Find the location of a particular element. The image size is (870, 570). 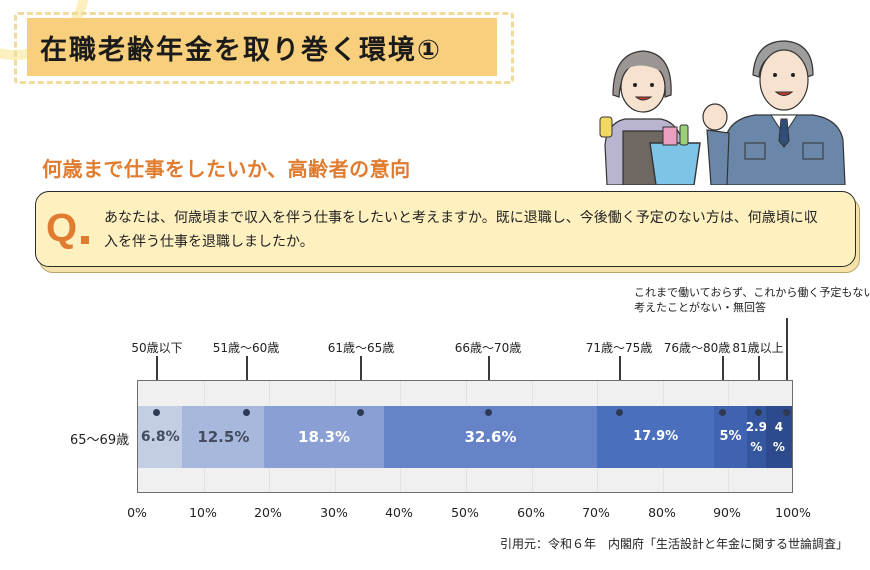

elderly-workers-illustration is located at coordinates (722, 112).